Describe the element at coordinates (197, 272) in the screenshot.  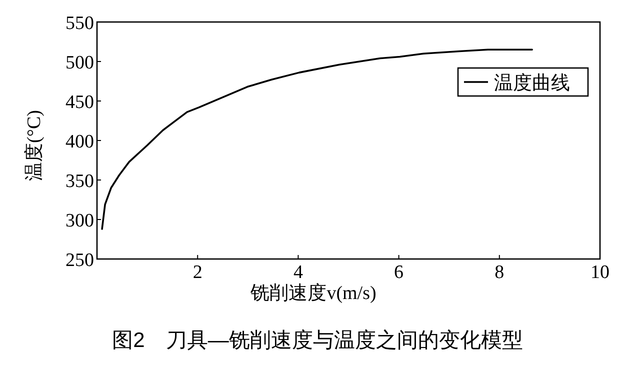
I see `x-tick-label: 2` at that location.